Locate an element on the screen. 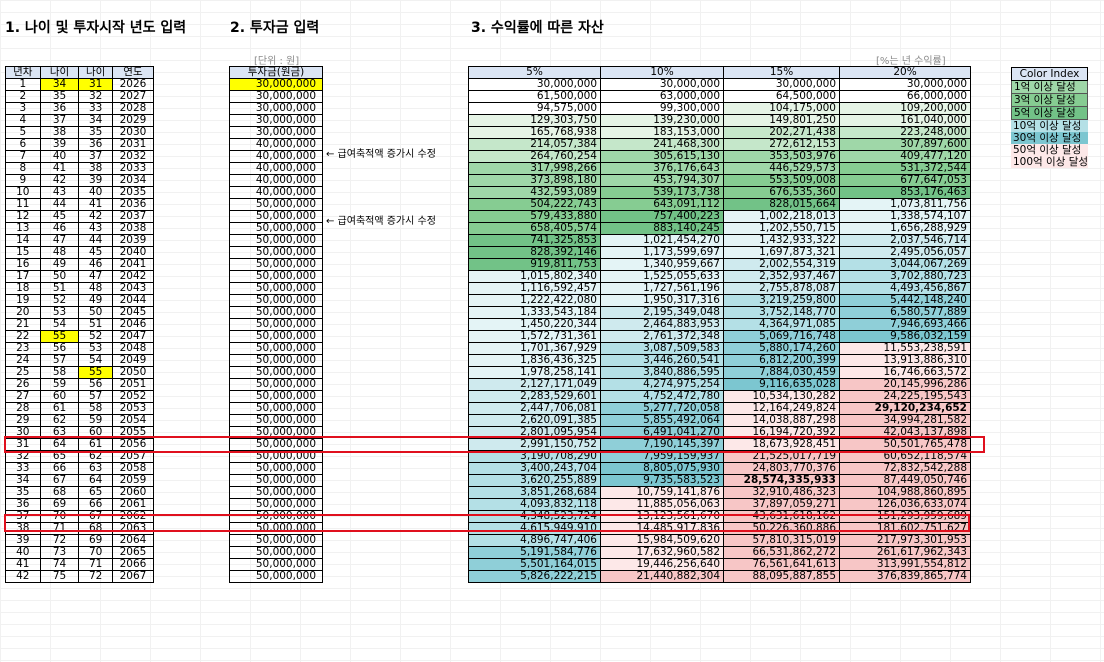 This screenshot has height=662, width=1104. calendar-year-cell: 2051 is located at coordinates (133, 384).